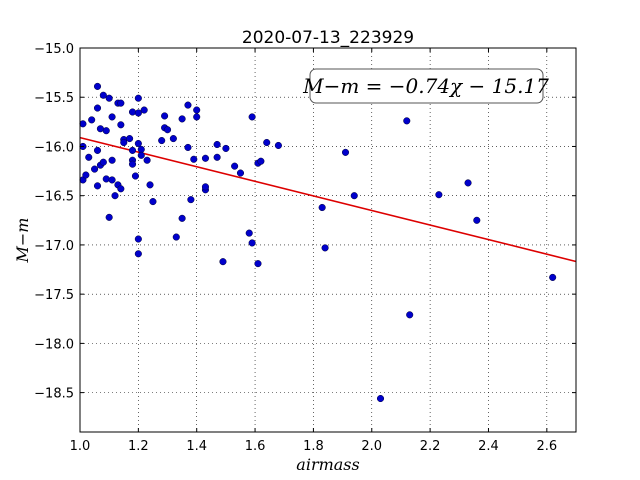  Describe the element at coordinates (196, 446) in the screenshot. I see `x-tick-label: 1.4` at that location.